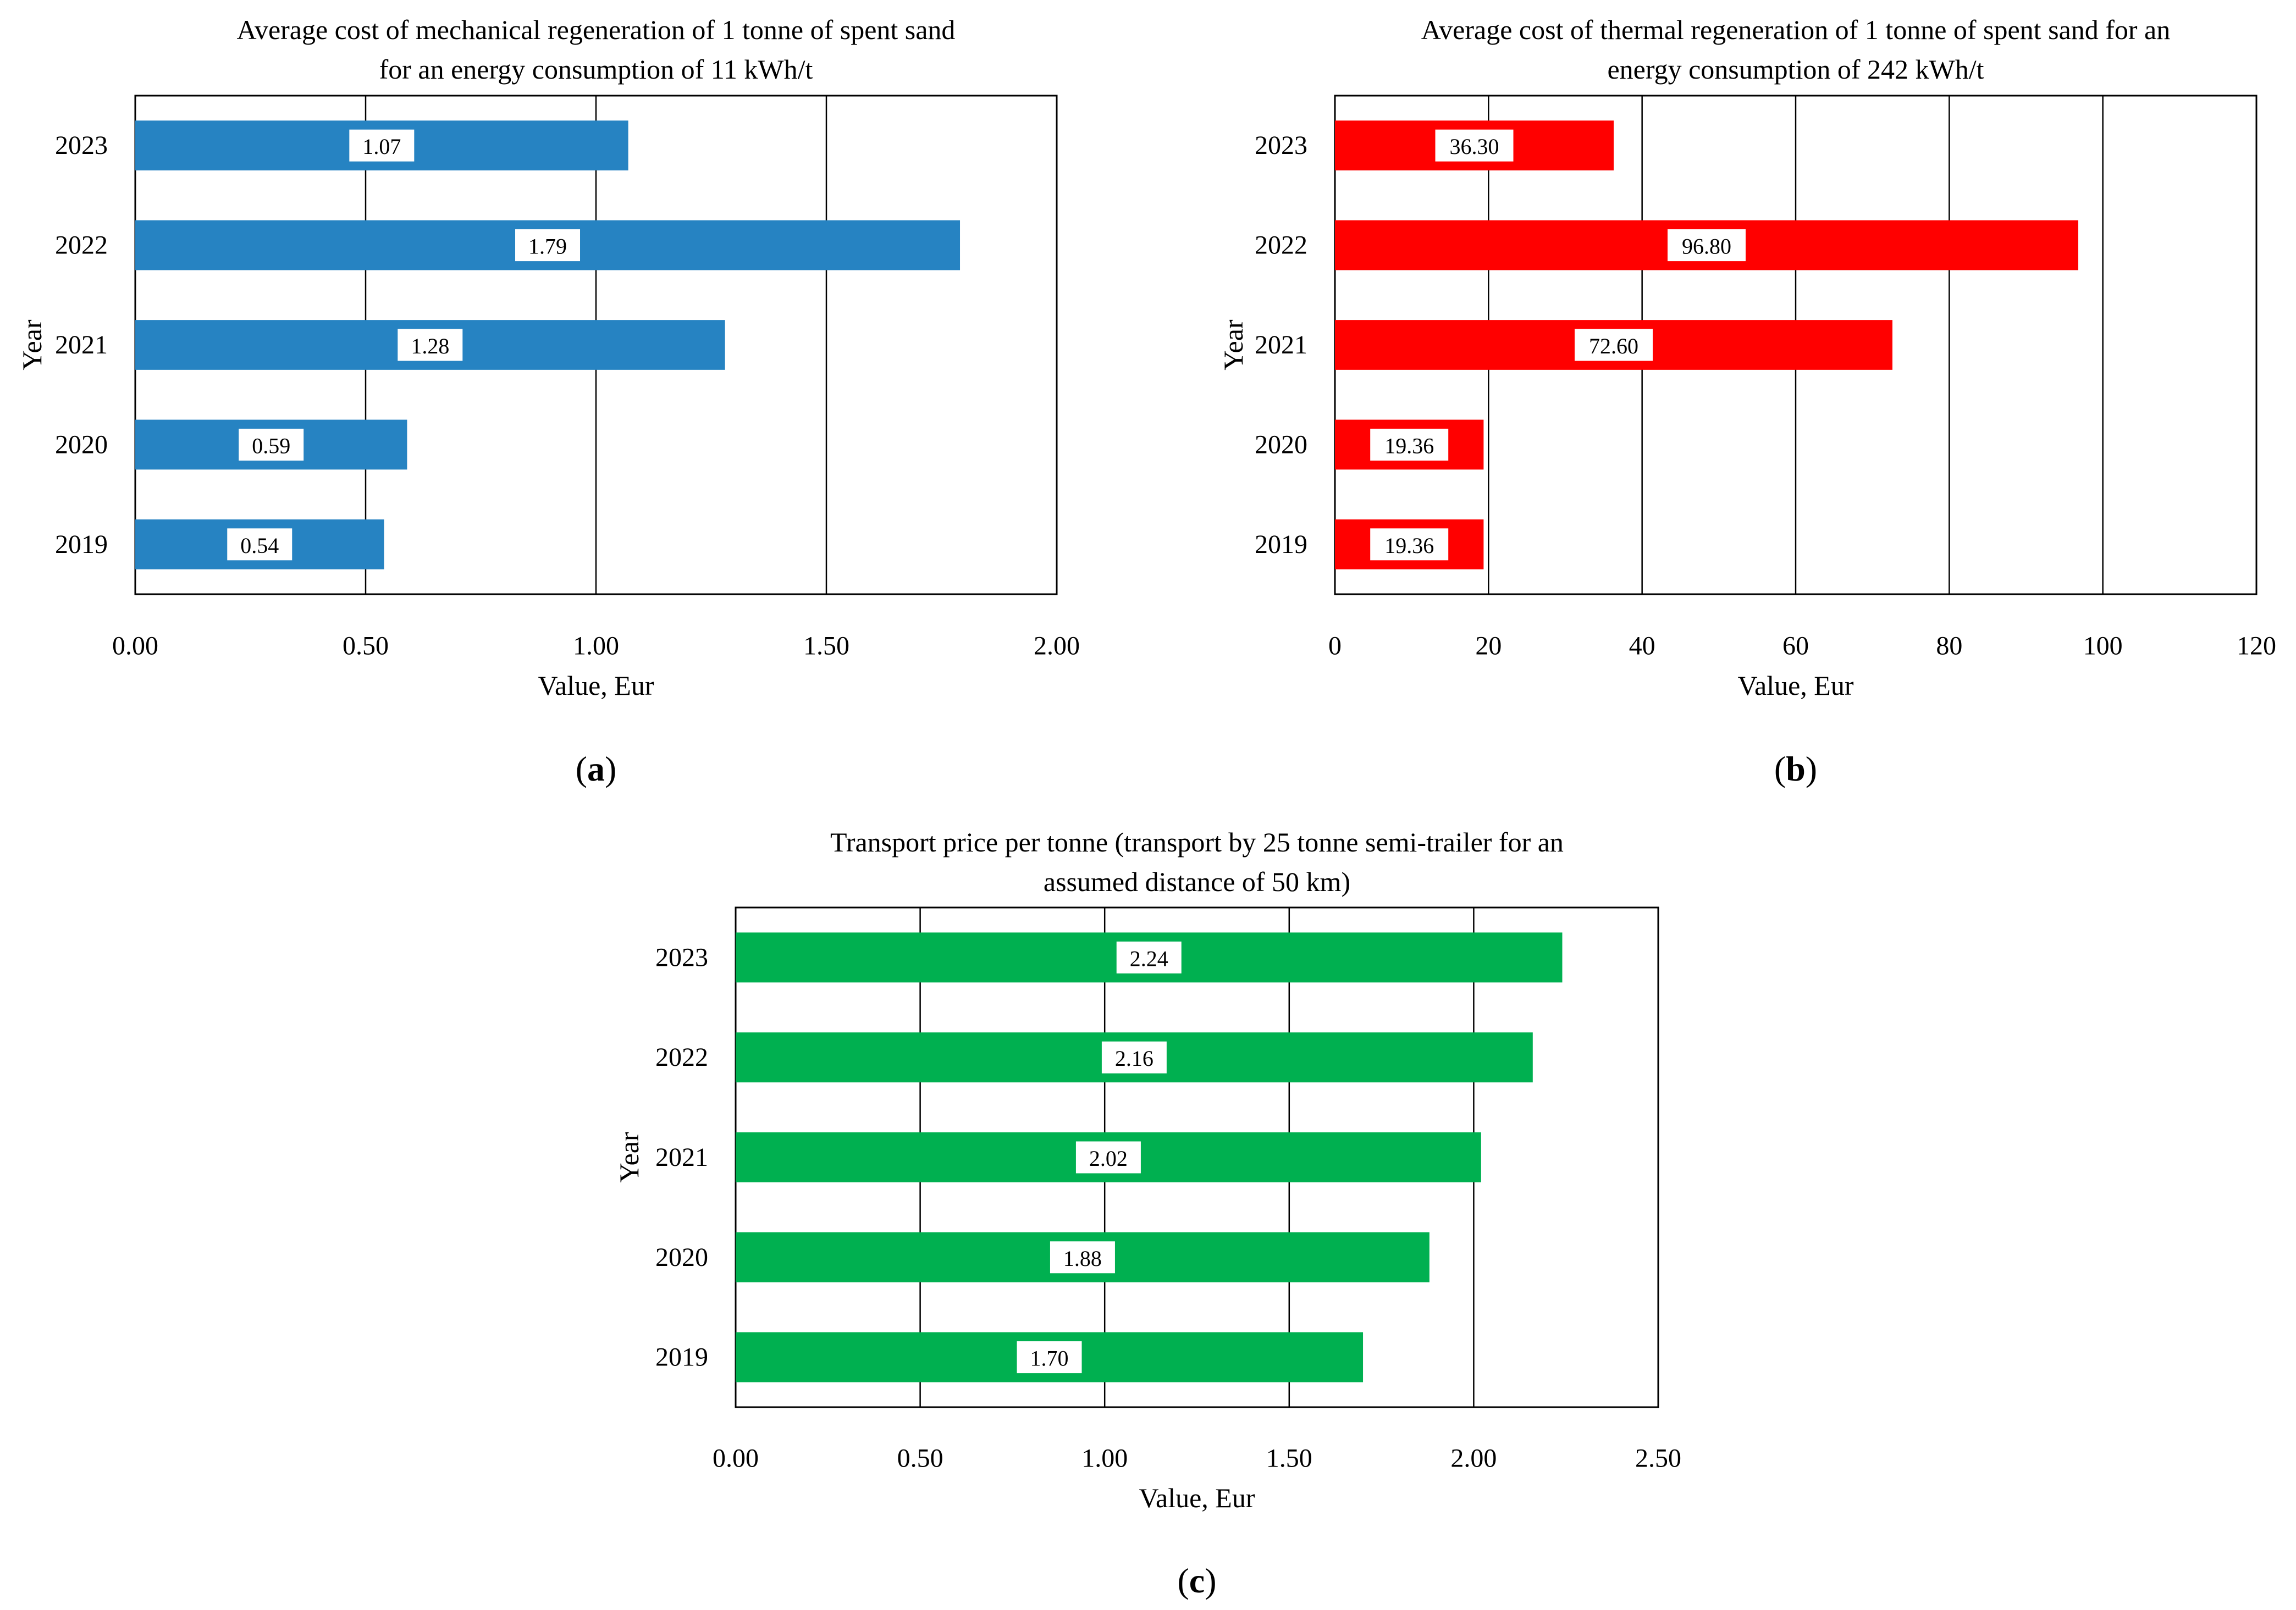 This screenshot has width=2296, height=1610. I want to click on x-tick-label: 100, so click(2103, 646).